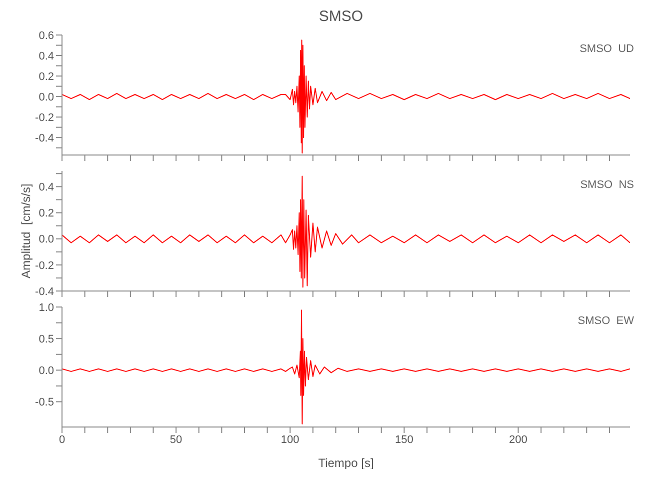 The image size is (650, 500). I want to click on annotation: SMSO NS, so click(607, 185).